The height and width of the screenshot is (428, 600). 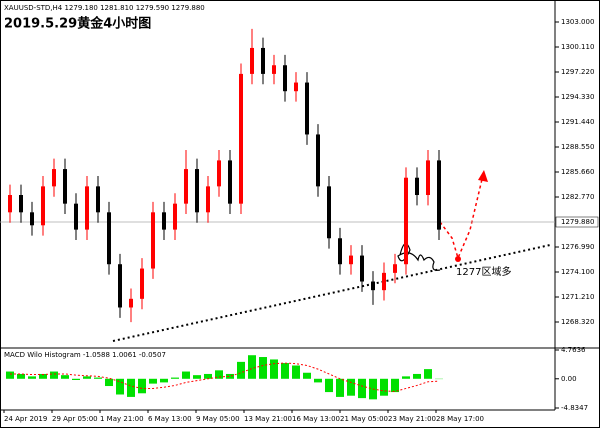 I want to click on y-tick-label: 1303.000, so click(x=577, y=22).